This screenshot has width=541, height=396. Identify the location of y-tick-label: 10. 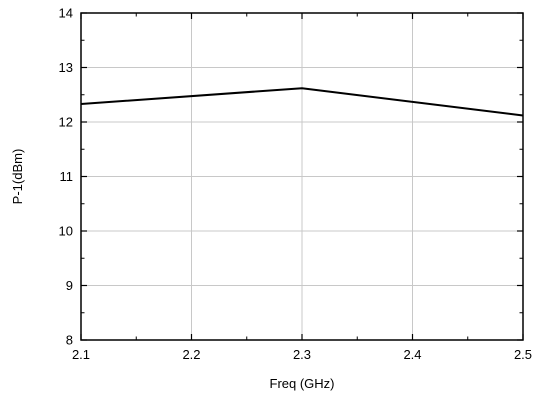
(66, 231).